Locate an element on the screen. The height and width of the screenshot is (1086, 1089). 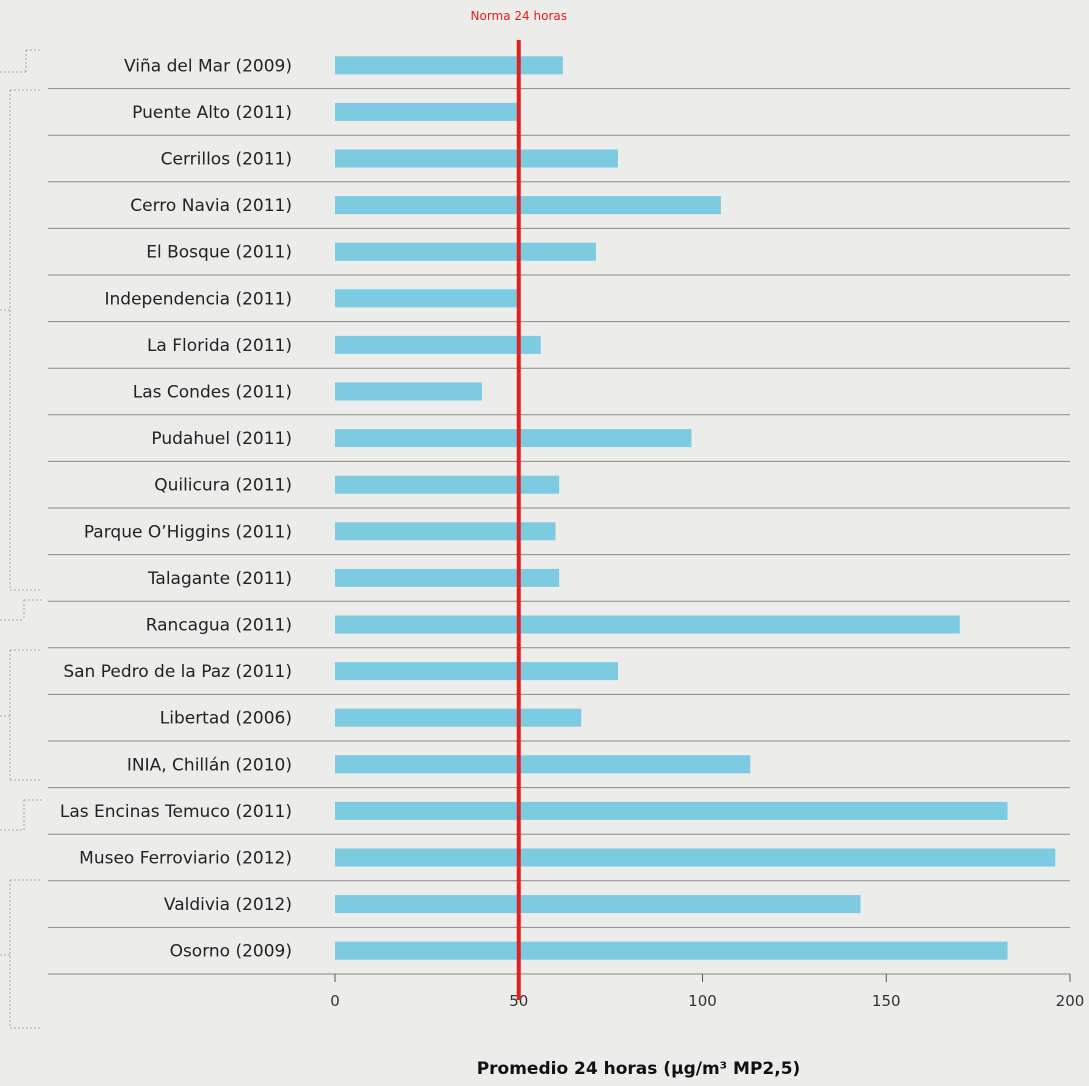
category-label: Osorno (2009) is located at coordinates (231, 952).